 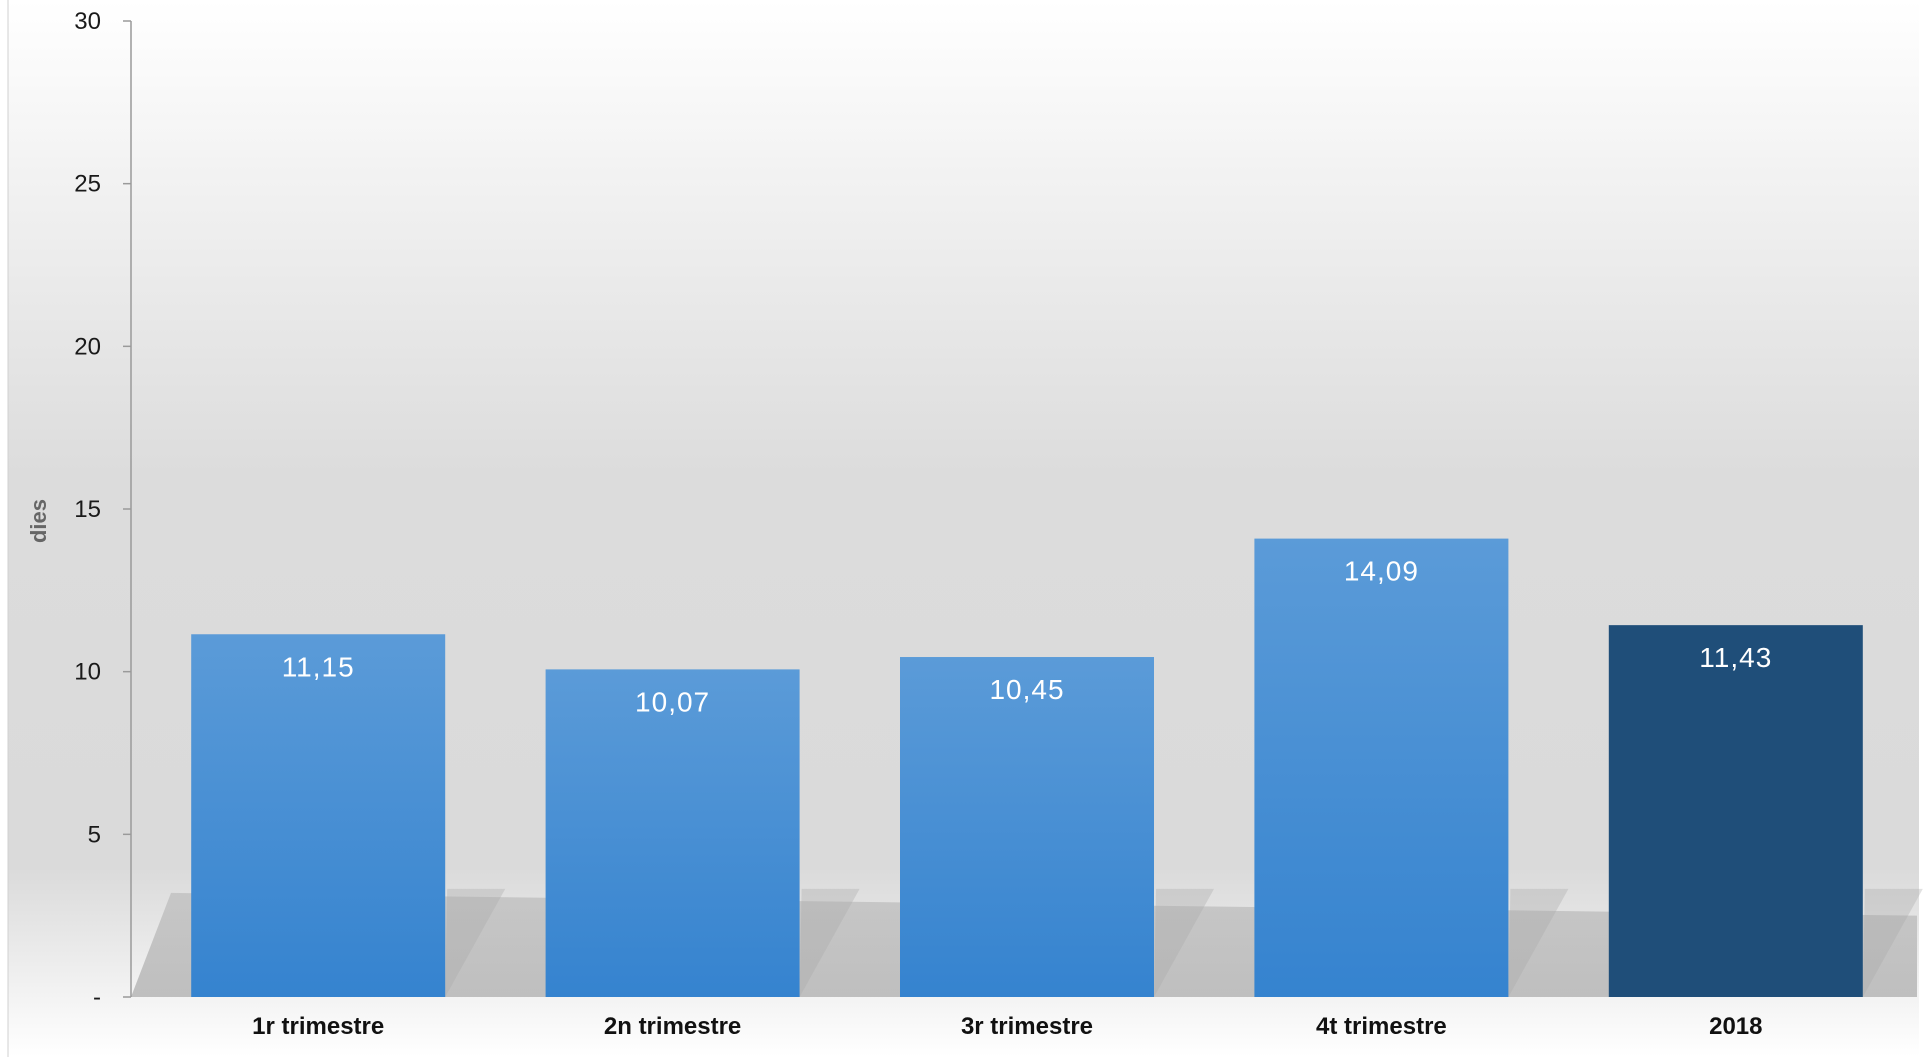 What do you see at coordinates (1735, 1026) in the screenshot?
I see `x-category-label: 2018` at bounding box center [1735, 1026].